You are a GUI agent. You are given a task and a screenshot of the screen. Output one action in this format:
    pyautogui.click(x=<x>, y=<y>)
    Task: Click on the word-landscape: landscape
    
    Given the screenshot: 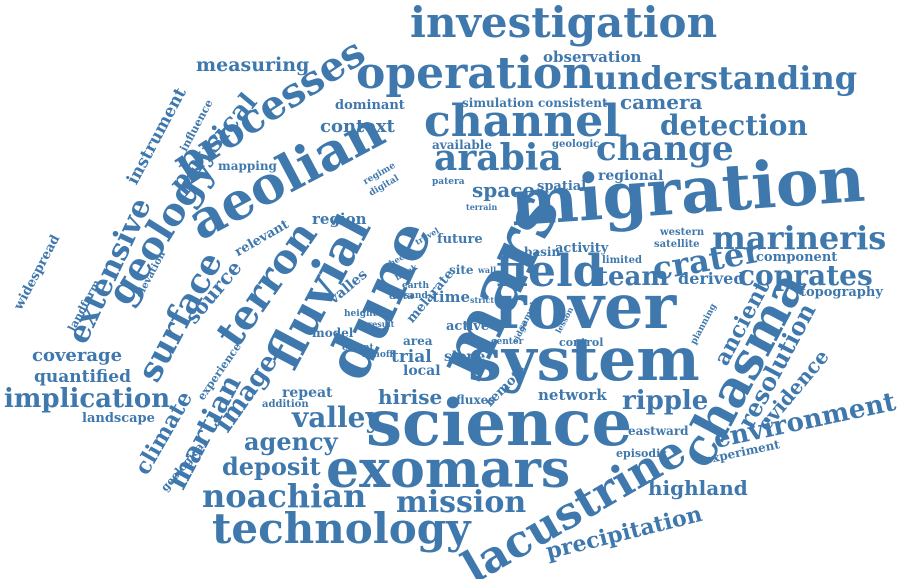 What is the action you would take?
    pyautogui.click(x=118, y=418)
    